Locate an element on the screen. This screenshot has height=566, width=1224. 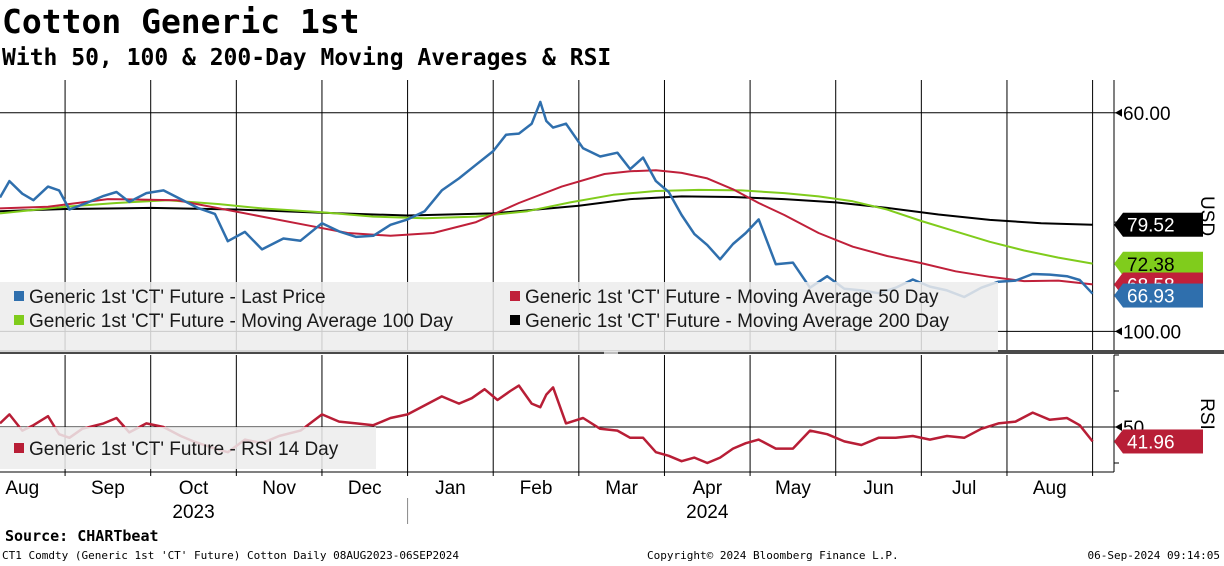
series-line-ma100 is located at coordinates (546, 226).